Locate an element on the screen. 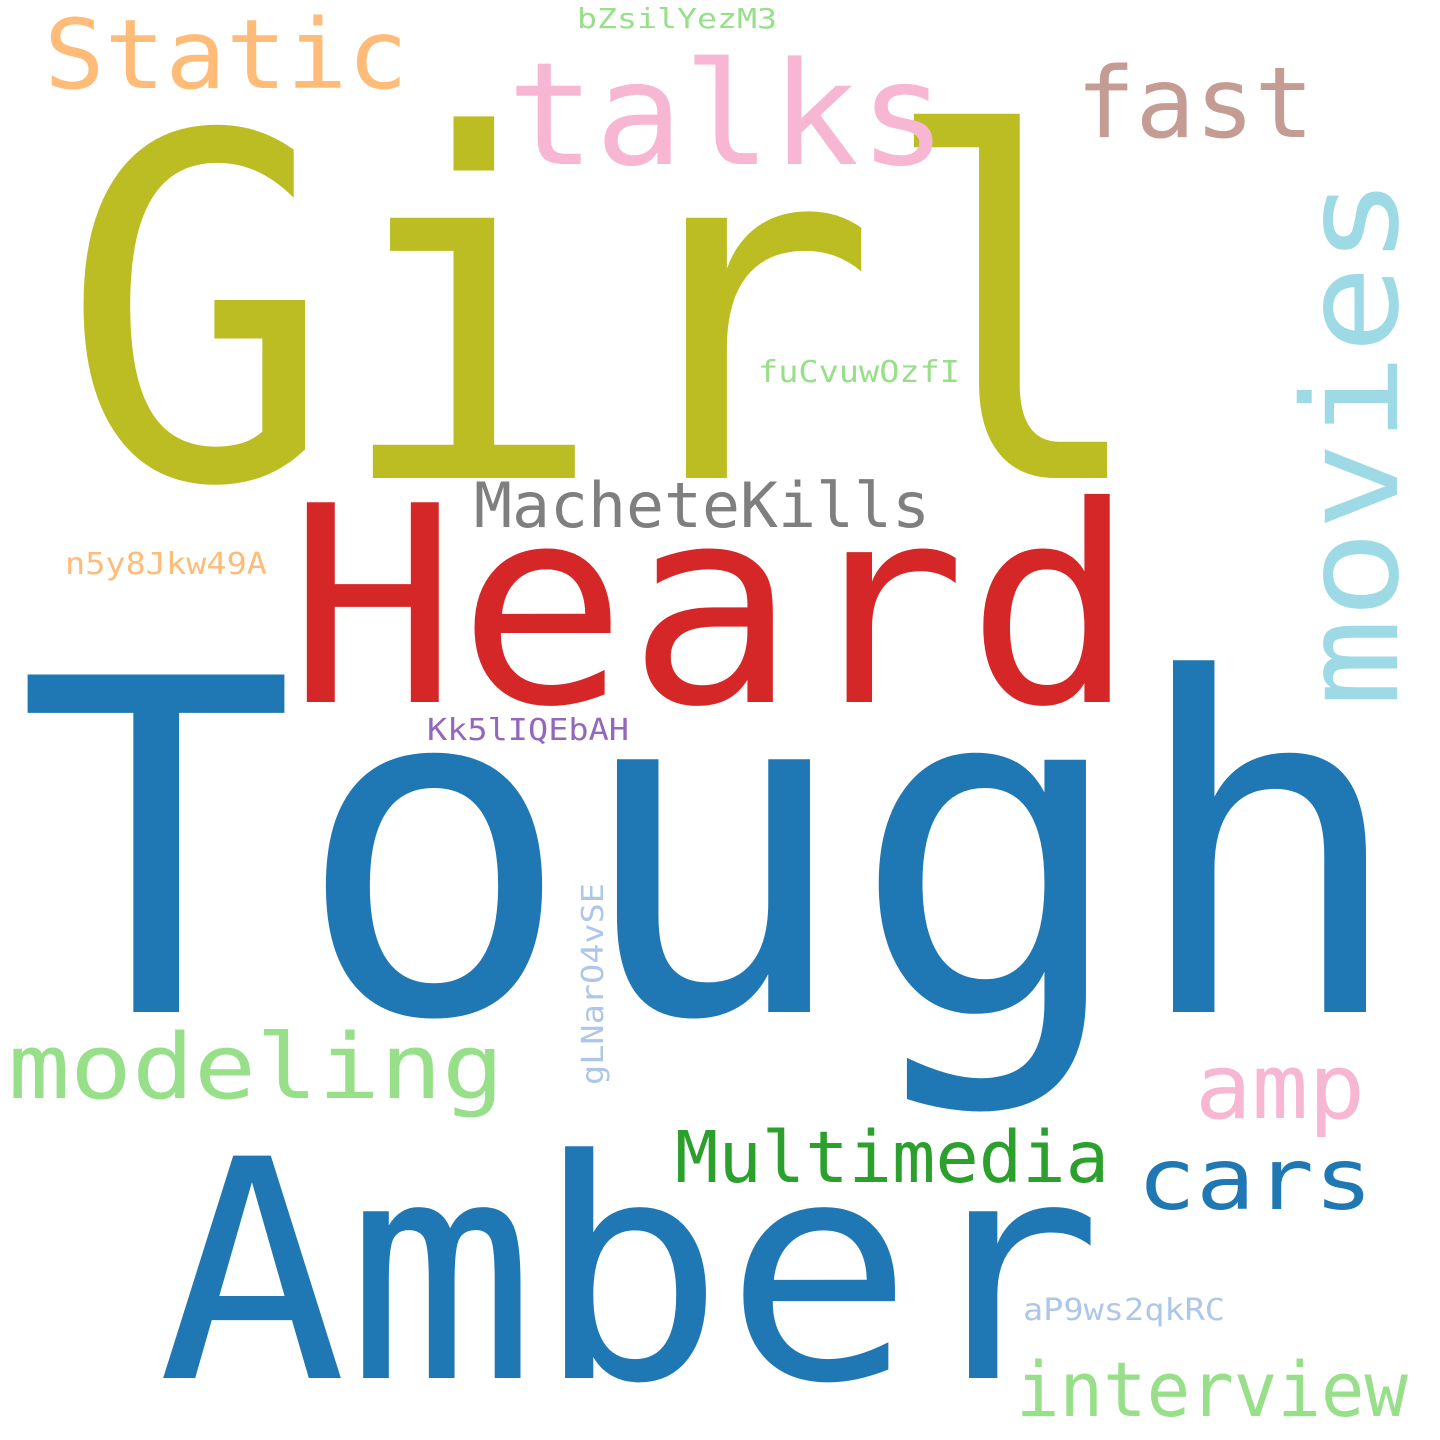 The image size is (1440, 1440). word-movies: movies is located at coordinates (1352, 442).